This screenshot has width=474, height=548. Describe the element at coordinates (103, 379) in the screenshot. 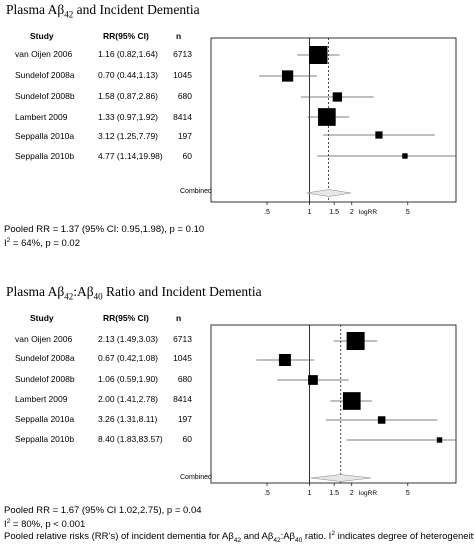

I see `study-row: Sundelof 2008b 1.06 (0.59,1.90) 680` at that location.